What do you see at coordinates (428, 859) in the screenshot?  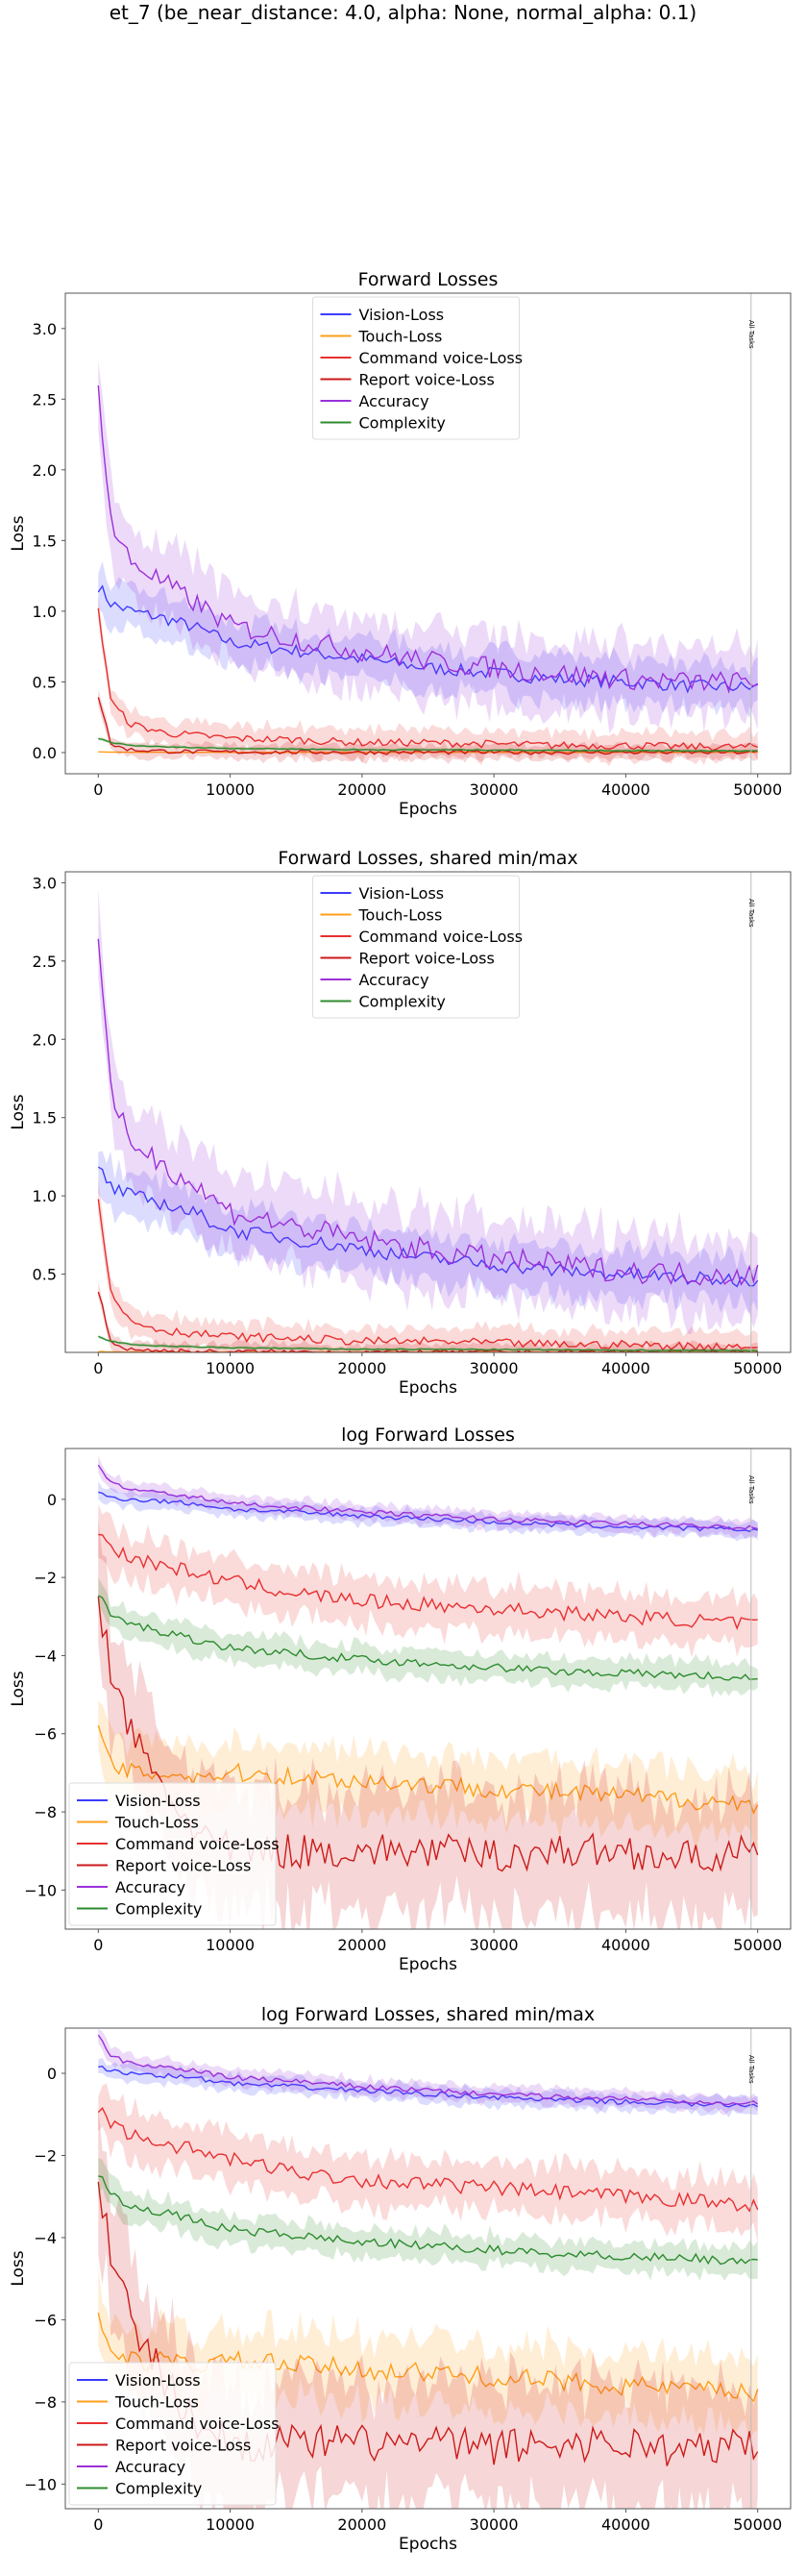 I see `chart-title: Forward Losses, shared min/max` at bounding box center [428, 859].